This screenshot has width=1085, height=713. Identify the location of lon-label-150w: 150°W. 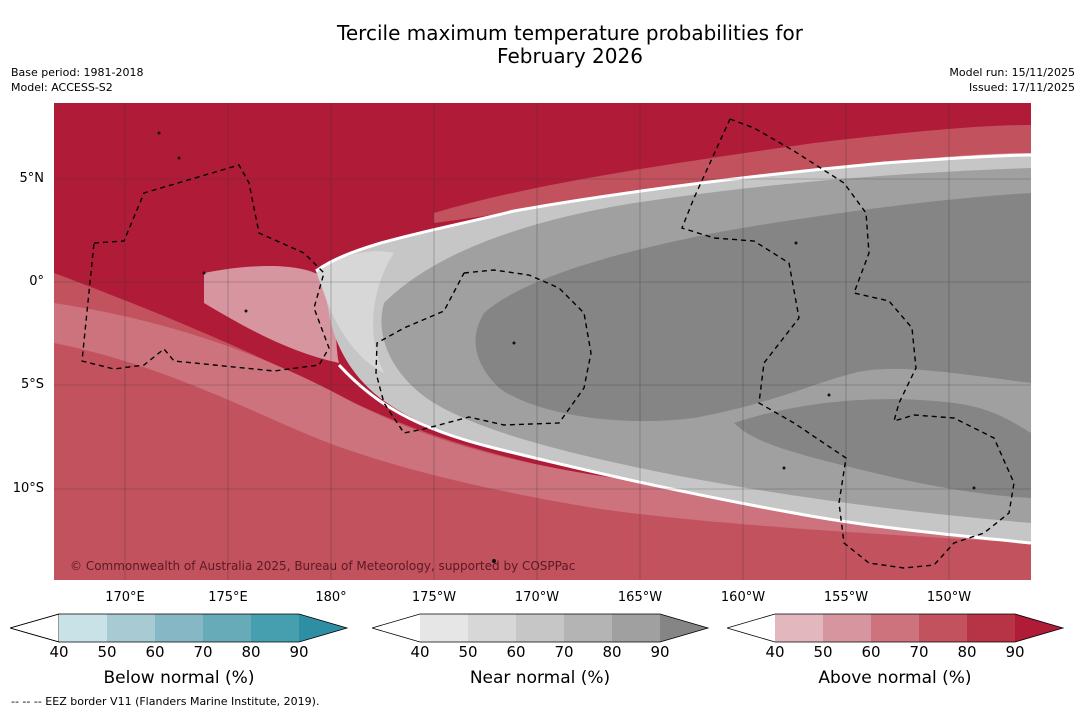
(949, 597).